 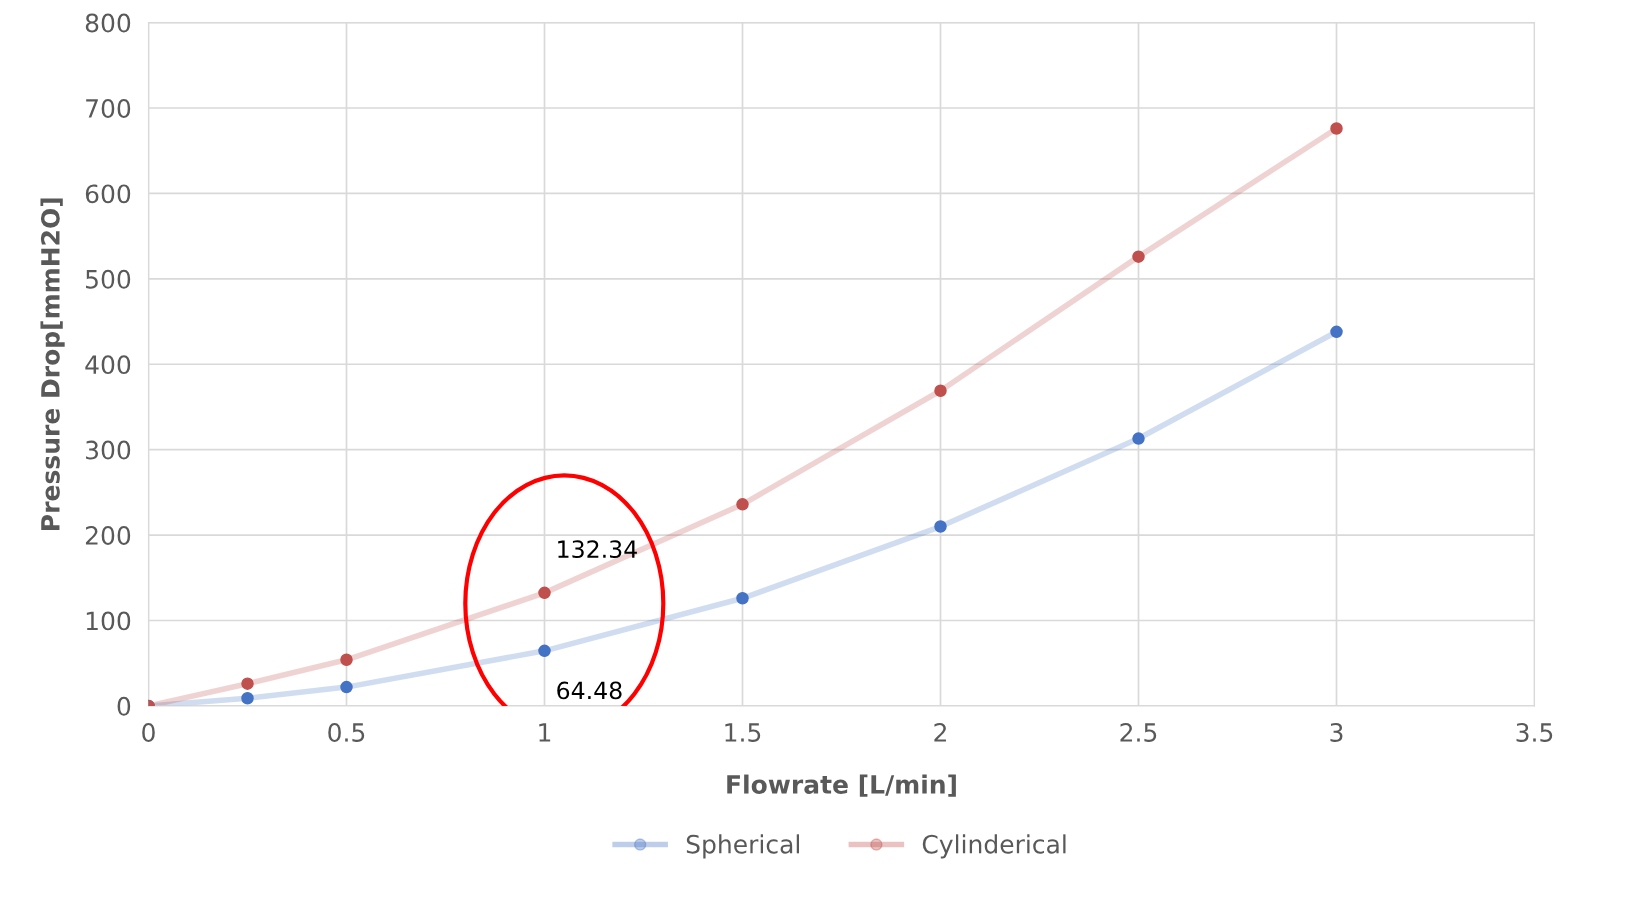 What do you see at coordinates (994, 846) in the screenshot?
I see `legend-label: Cylinderical` at bounding box center [994, 846].